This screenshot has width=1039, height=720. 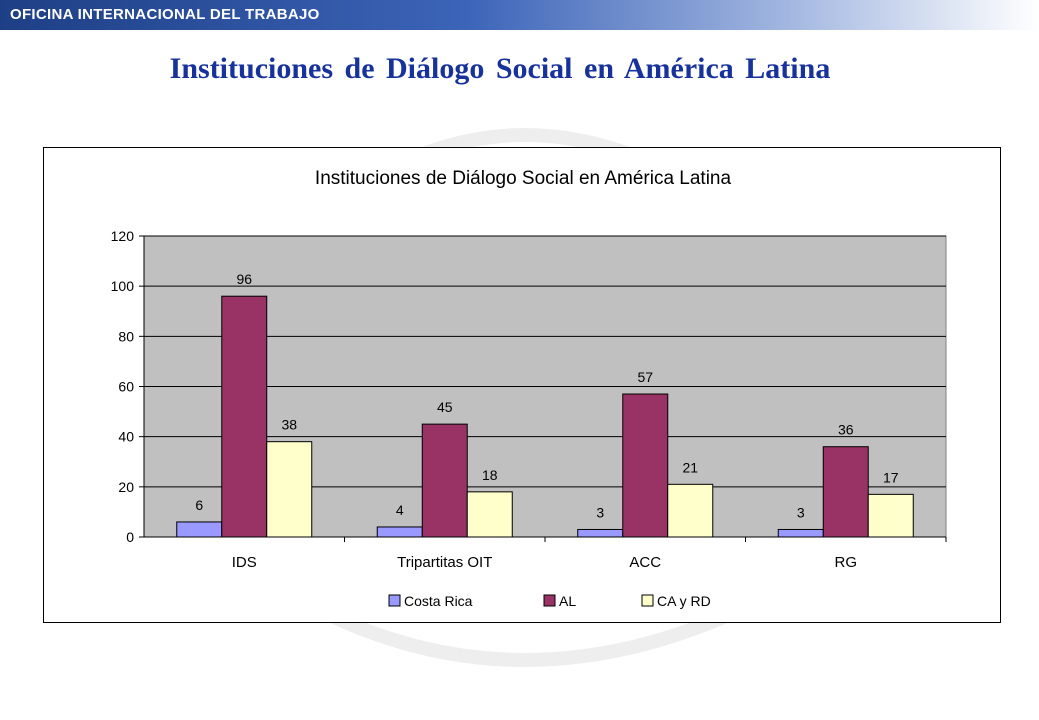 What do you see at coordinates (519, 15) in the screenshot?
I see `header-bar: OFICINA INTERNACIONAL DEL TRABAJO` at bounding box center [519, 15].